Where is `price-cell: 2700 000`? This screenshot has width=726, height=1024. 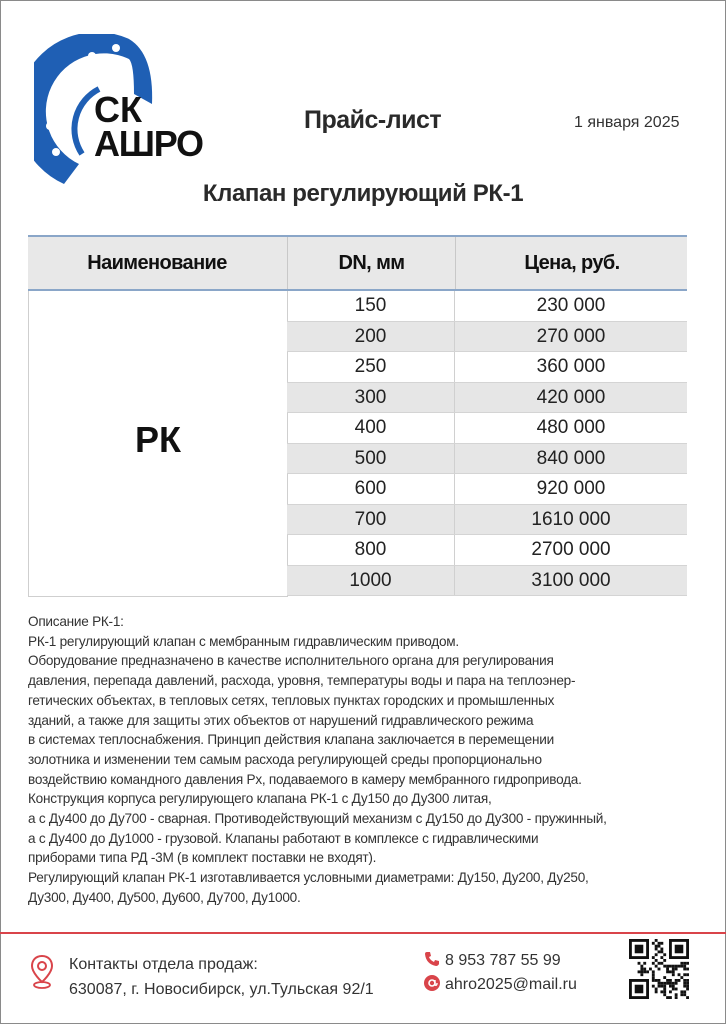
price-cell: 2700 000 is located at coordinates (571, 549).